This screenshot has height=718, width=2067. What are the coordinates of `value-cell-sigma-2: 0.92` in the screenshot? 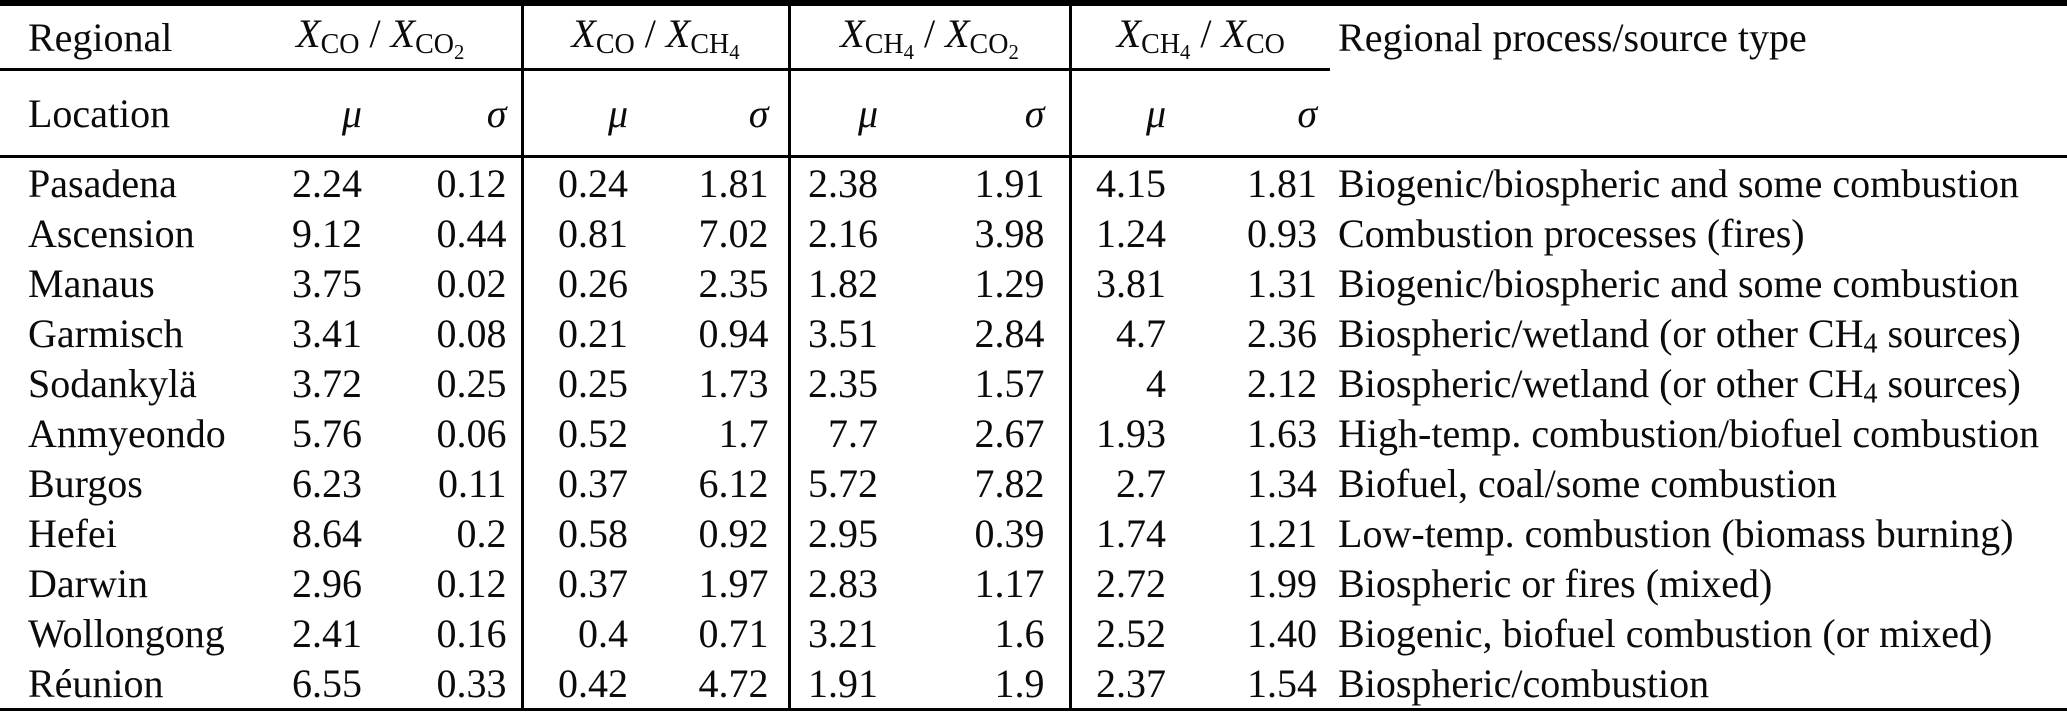 It's located at (715, 533).